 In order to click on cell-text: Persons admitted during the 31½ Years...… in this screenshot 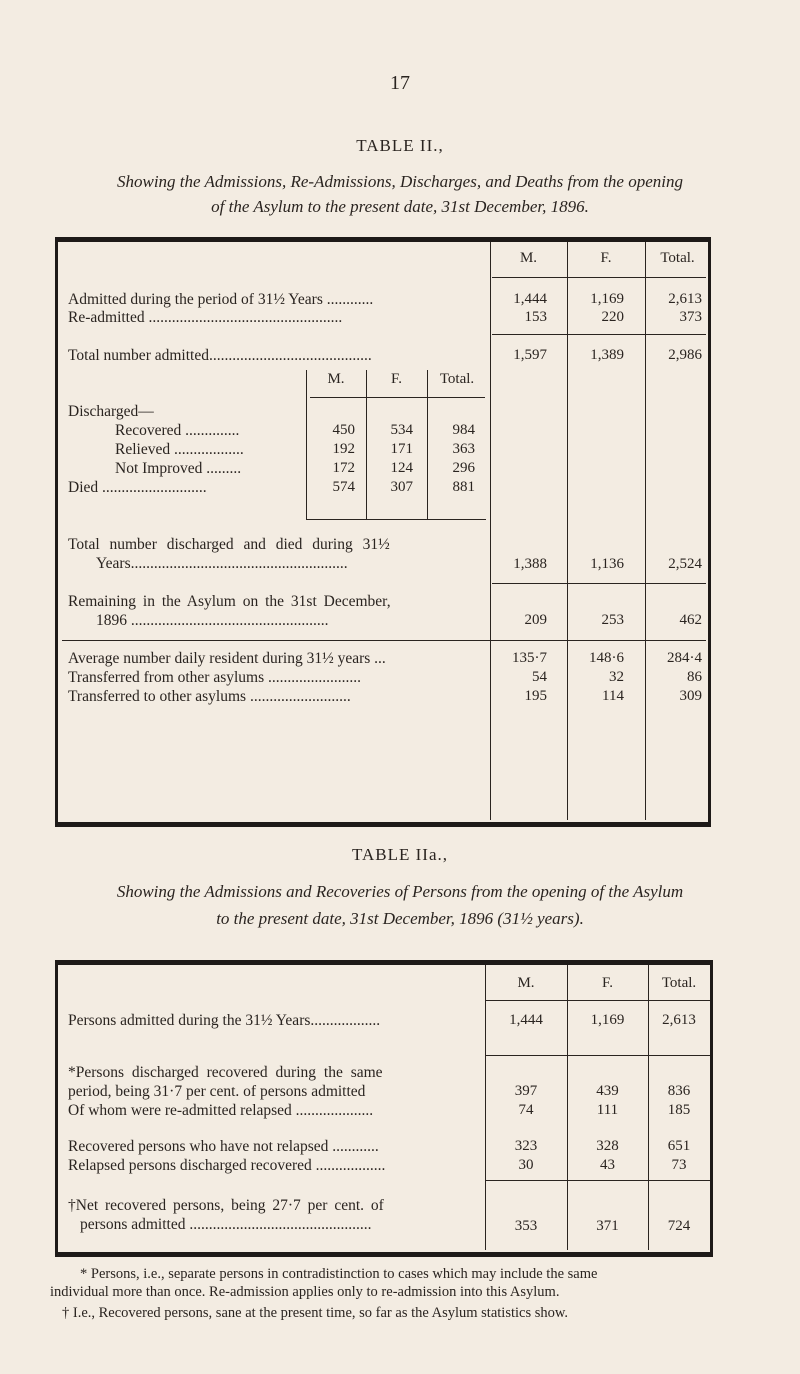, I will do `click(224, 1020)`.